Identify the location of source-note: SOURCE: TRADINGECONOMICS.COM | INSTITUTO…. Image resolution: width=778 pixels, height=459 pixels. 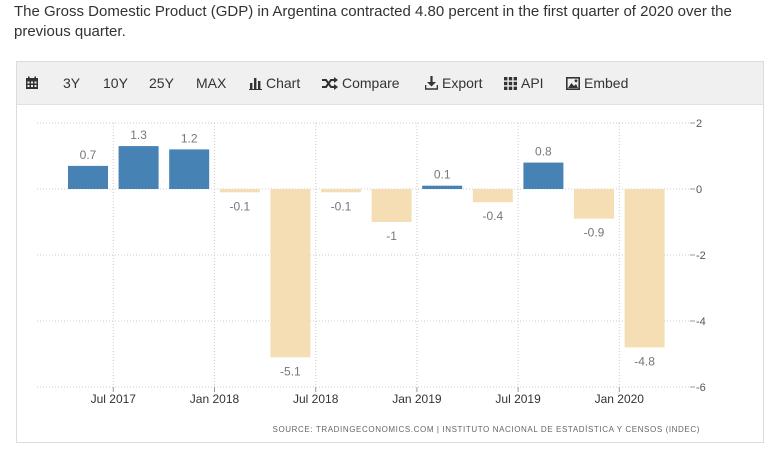
(486, 429).